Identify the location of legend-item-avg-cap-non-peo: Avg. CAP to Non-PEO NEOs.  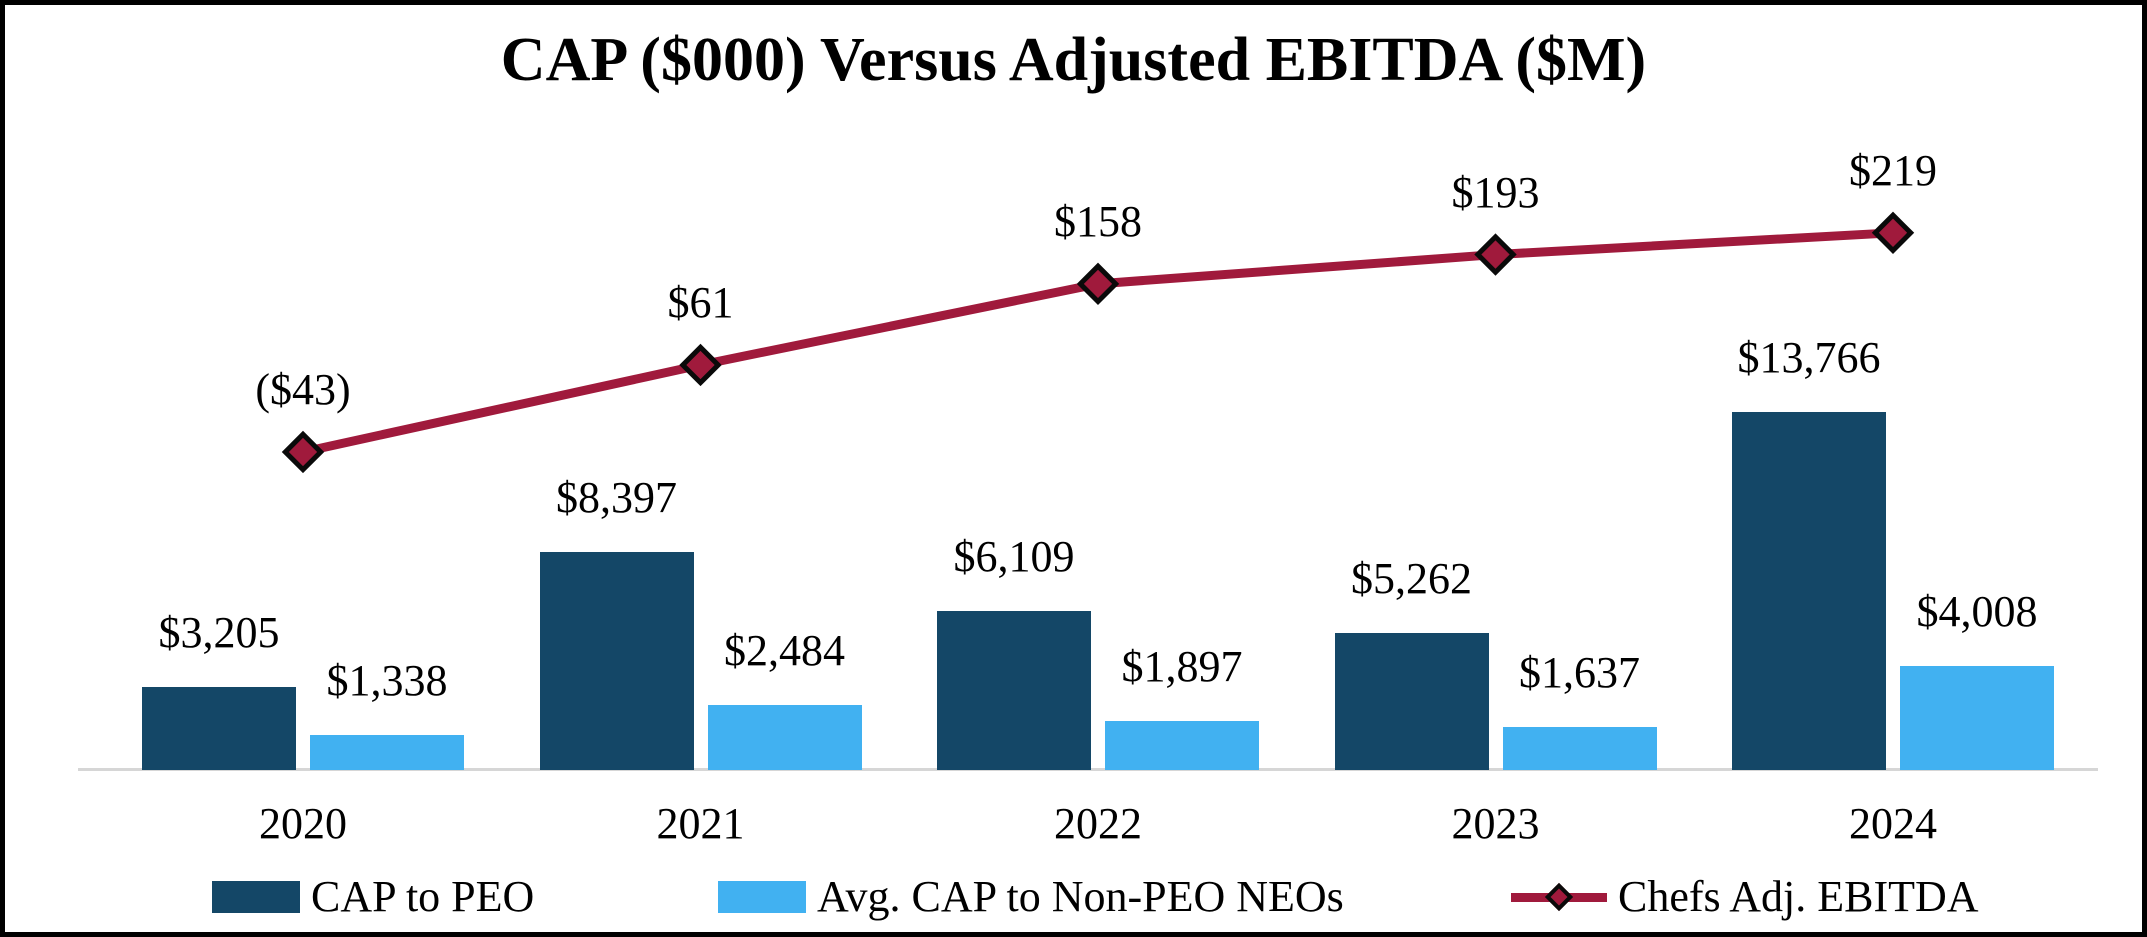
(1031, 897).